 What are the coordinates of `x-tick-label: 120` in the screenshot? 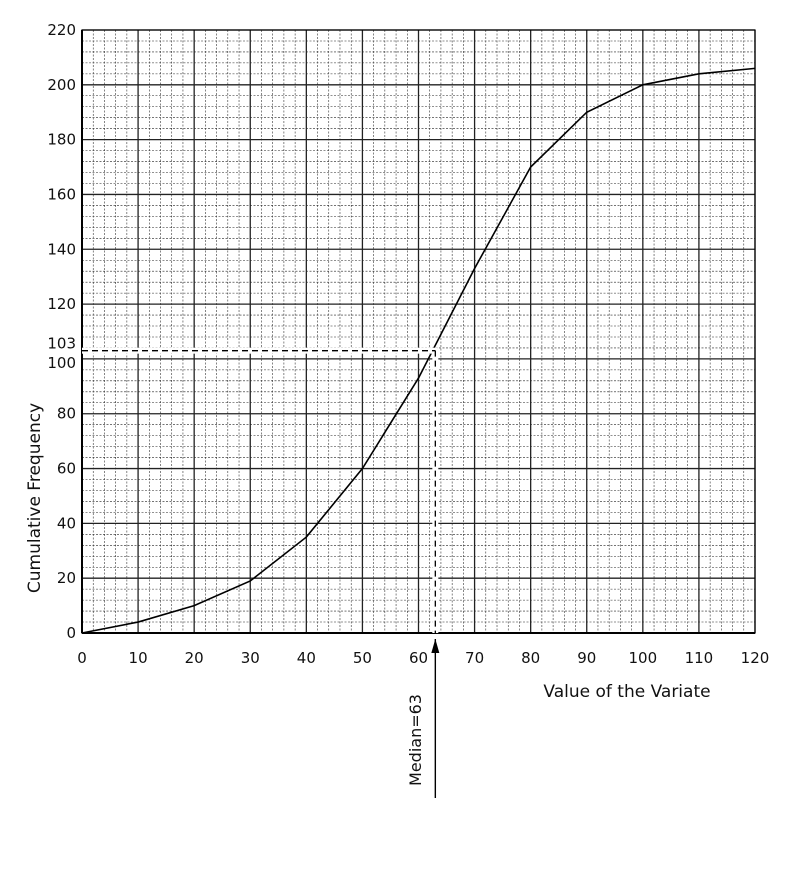 It's located at (755, 658).